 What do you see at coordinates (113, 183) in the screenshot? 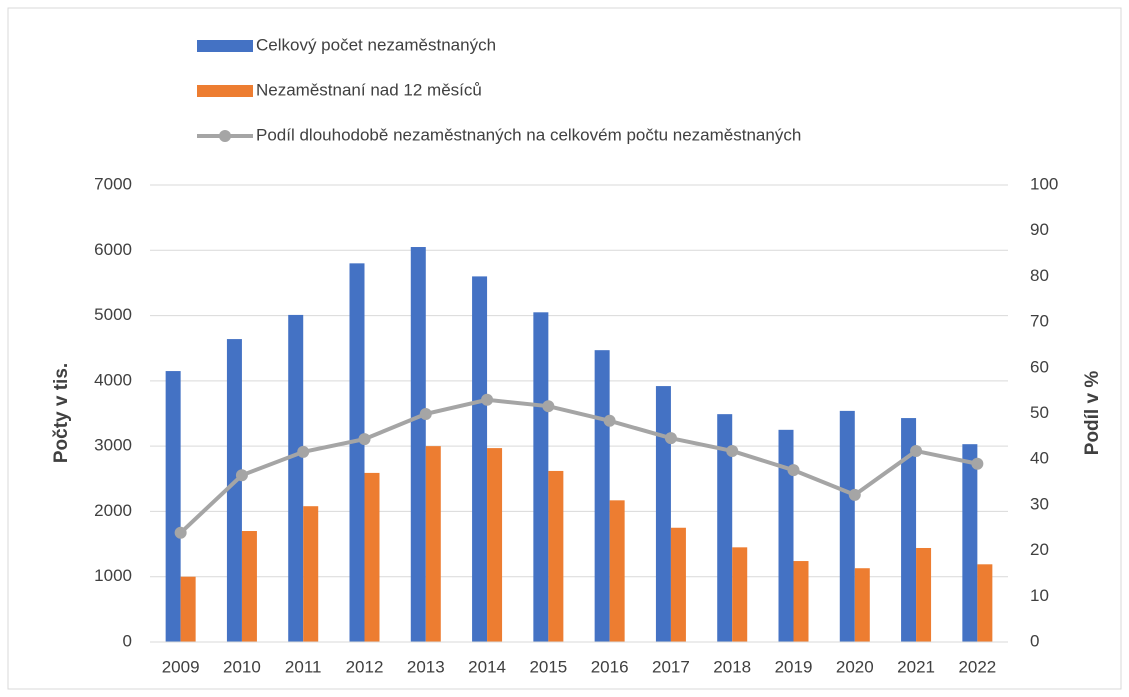
I see `y-tick-label: 7000` at bounding box center [113, 183].